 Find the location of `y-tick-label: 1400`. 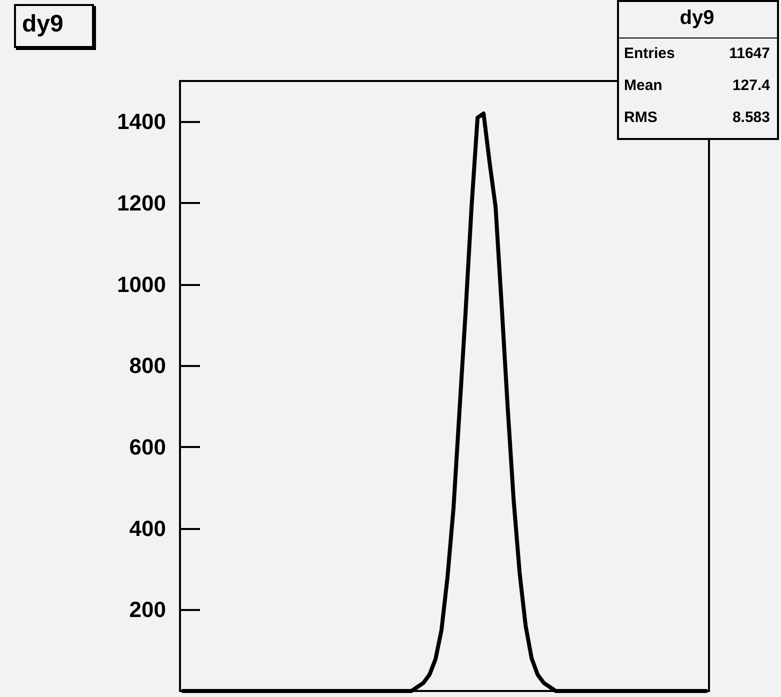

y-tick-label: 1400 is located at coordinates (141, 121).